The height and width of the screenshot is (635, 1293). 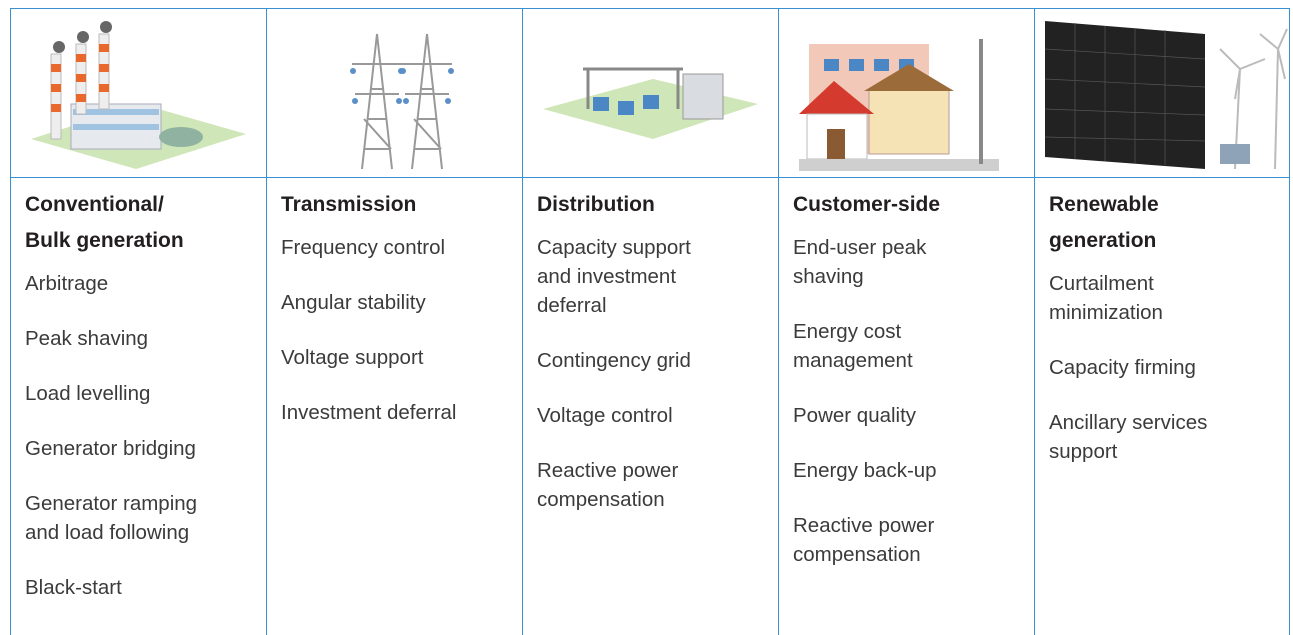 What do you see at coordinates (614, 360) in the screenshot?
I see `item-line: Contingency grid` at bounding box center [614, 360].